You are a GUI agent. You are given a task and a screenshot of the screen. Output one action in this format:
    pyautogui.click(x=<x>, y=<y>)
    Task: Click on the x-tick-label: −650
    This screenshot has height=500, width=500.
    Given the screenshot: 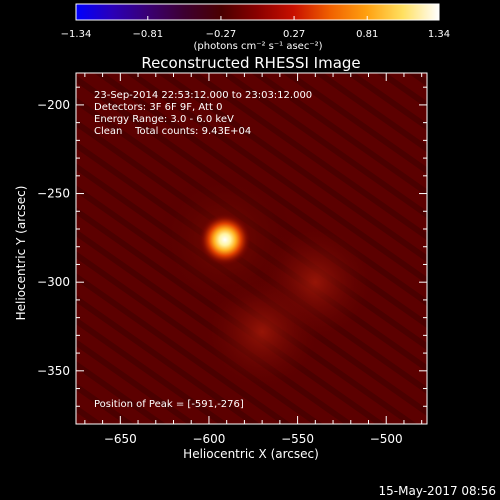 What is the action you would take?
    pyautogui.click(x=120, y=439)
    